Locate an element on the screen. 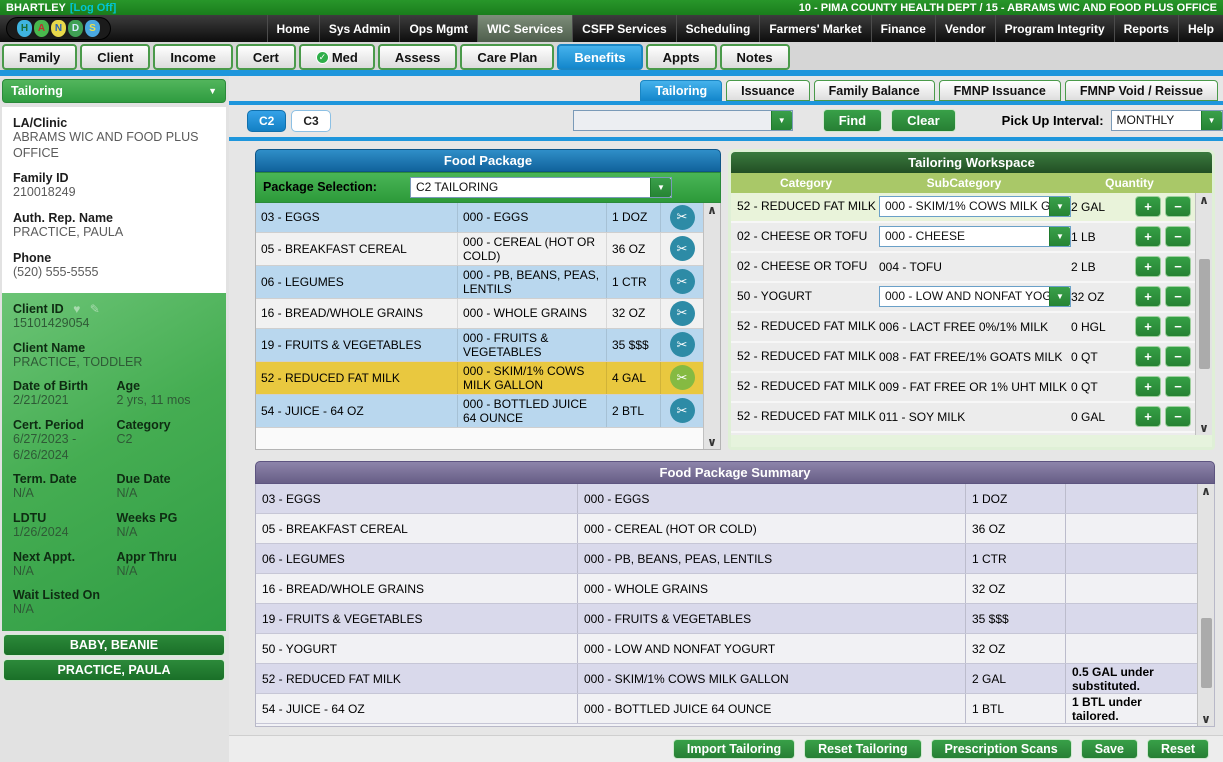 The height and width of the screenshot is (762, 1223). action-button: Reset Tailoring is located at coordinates (863, 749).